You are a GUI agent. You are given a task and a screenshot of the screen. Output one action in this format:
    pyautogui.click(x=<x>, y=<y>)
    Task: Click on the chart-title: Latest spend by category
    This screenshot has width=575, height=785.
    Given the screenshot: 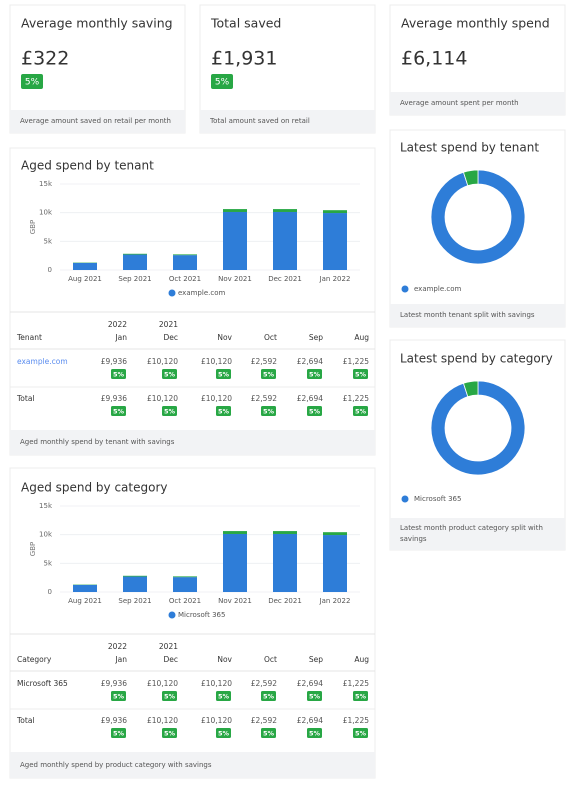 What is the action you would take?
    pyautogui.click(x=476, y=359)
    